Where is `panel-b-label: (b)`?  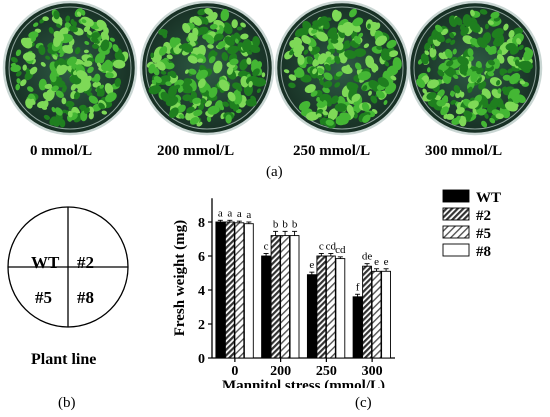
panel-b-label: (b) is located at coordinates (67, 403).